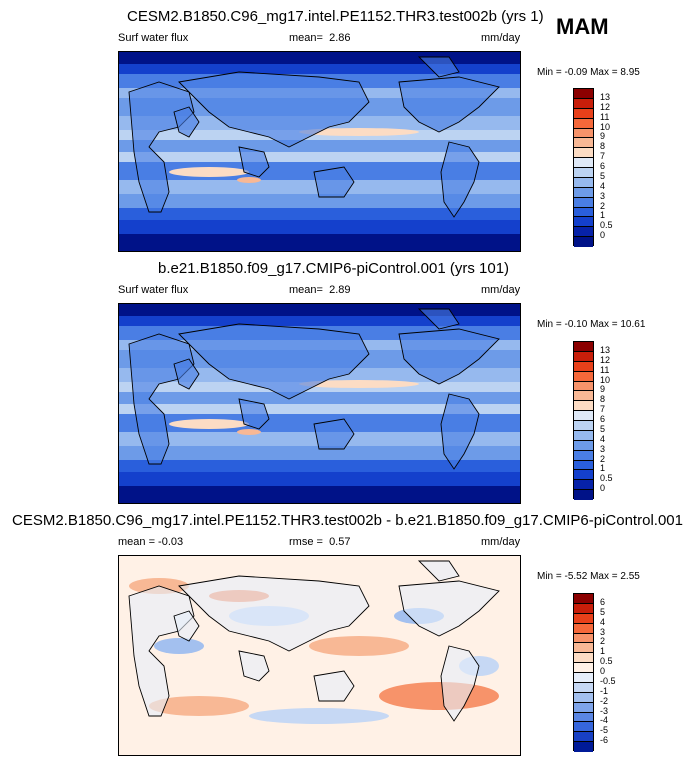 The height and width of the screenshot is (762, 698). What do you see at coordinates (605, 369) in the screenshot?
I see `colorbar-tick-label: 11` at bounding box center [605, 369].